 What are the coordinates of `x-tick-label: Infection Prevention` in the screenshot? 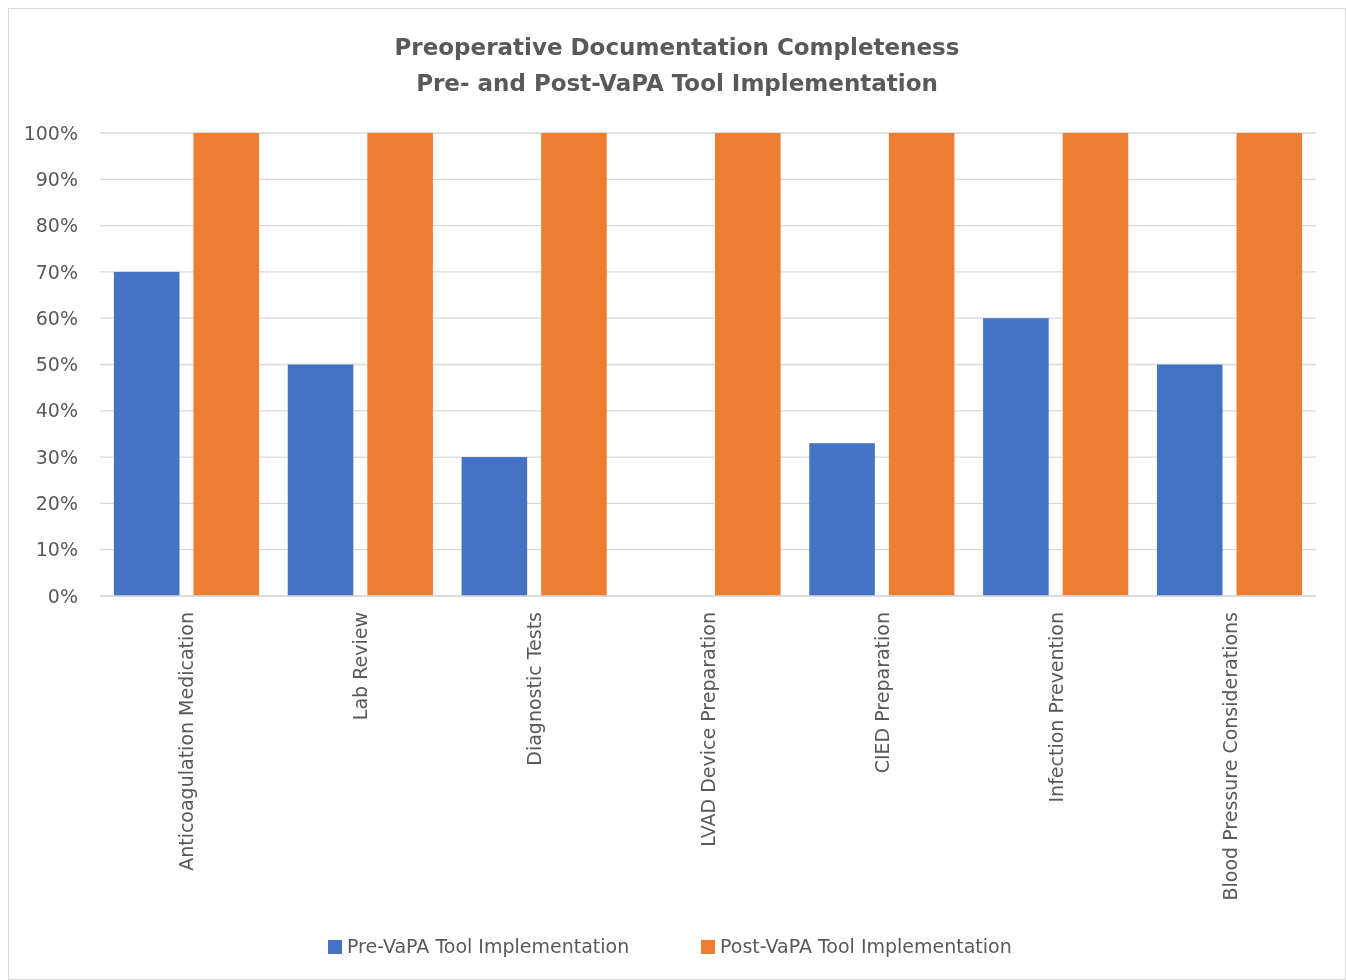 It's located at (1055, 707).